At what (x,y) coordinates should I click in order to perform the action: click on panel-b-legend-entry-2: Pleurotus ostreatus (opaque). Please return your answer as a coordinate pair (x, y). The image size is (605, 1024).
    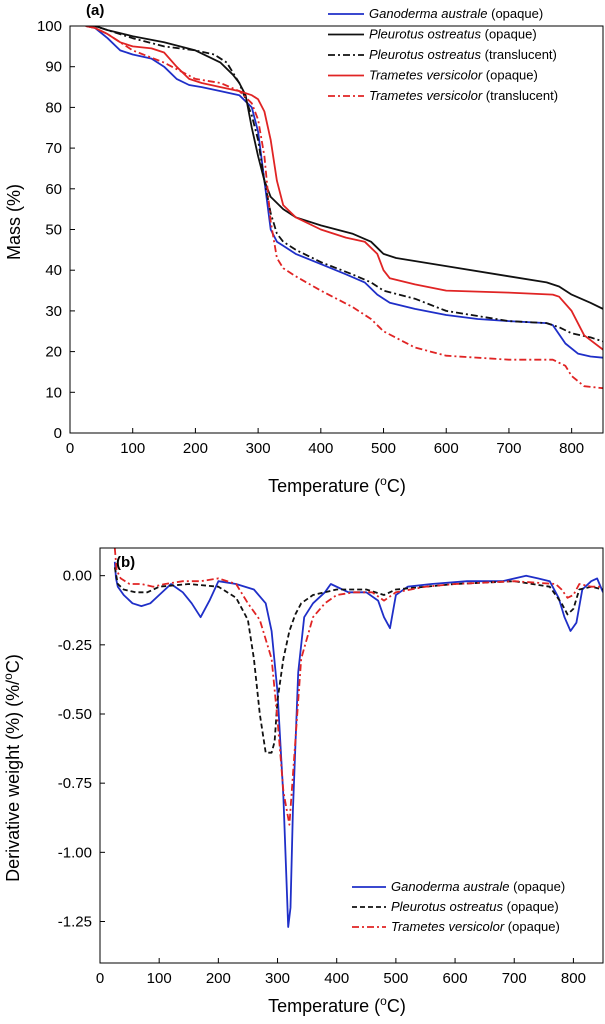
    Looking at the image, I should click on (475, 906).